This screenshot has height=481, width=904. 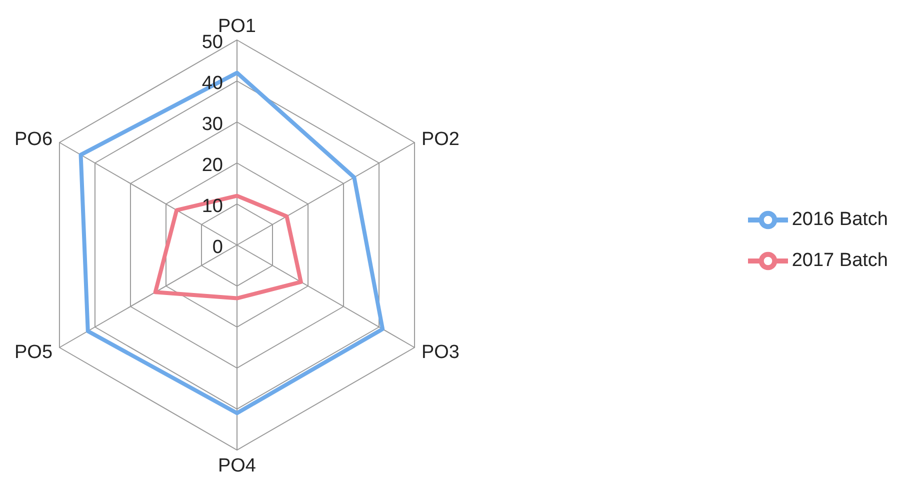 What do you see at coordinates (840, 260) in the screenshot?
I see `legend-label: 2017 Batch` at bounding box center [840, 260].